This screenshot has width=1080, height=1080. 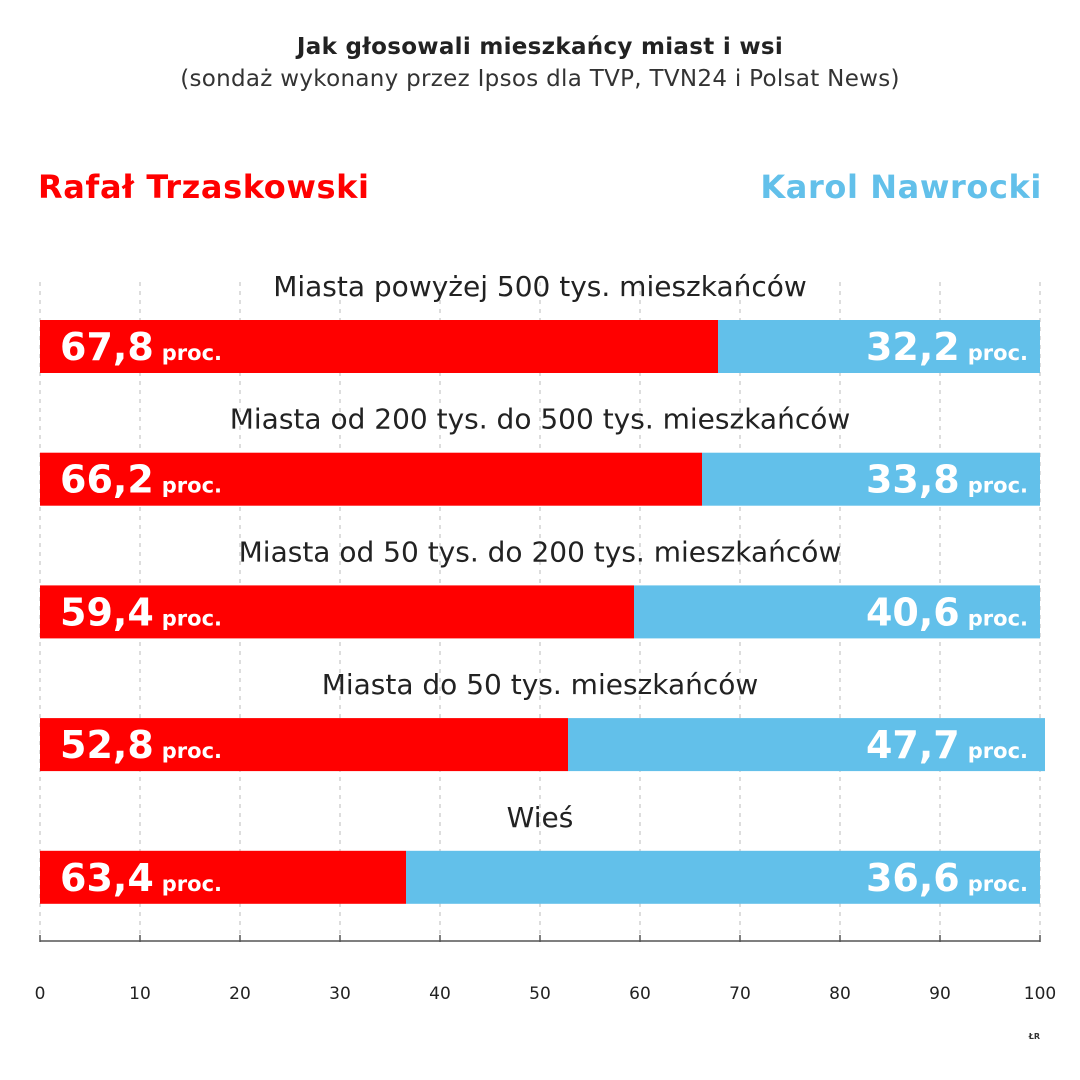 What do you see at coordinates (913, 745) in the screenshot?
I see `value-number-right: 47,7` at bounding box center [913, 745].